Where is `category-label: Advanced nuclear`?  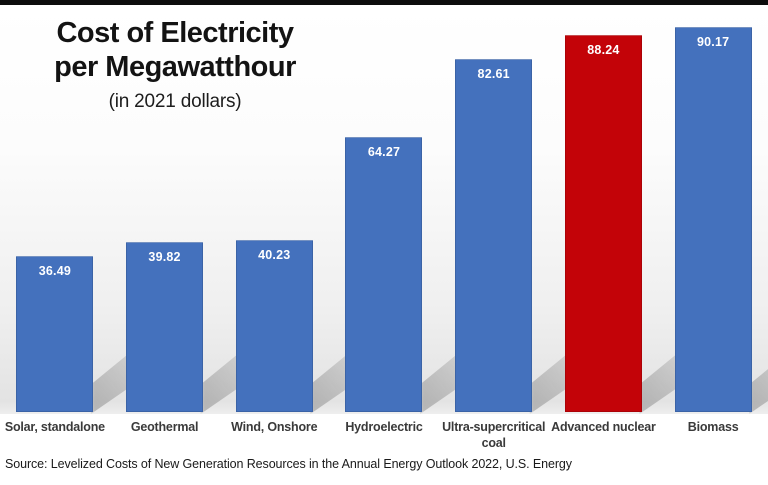
category-label: Advanced nuclear is located at coordinates (603, 427).